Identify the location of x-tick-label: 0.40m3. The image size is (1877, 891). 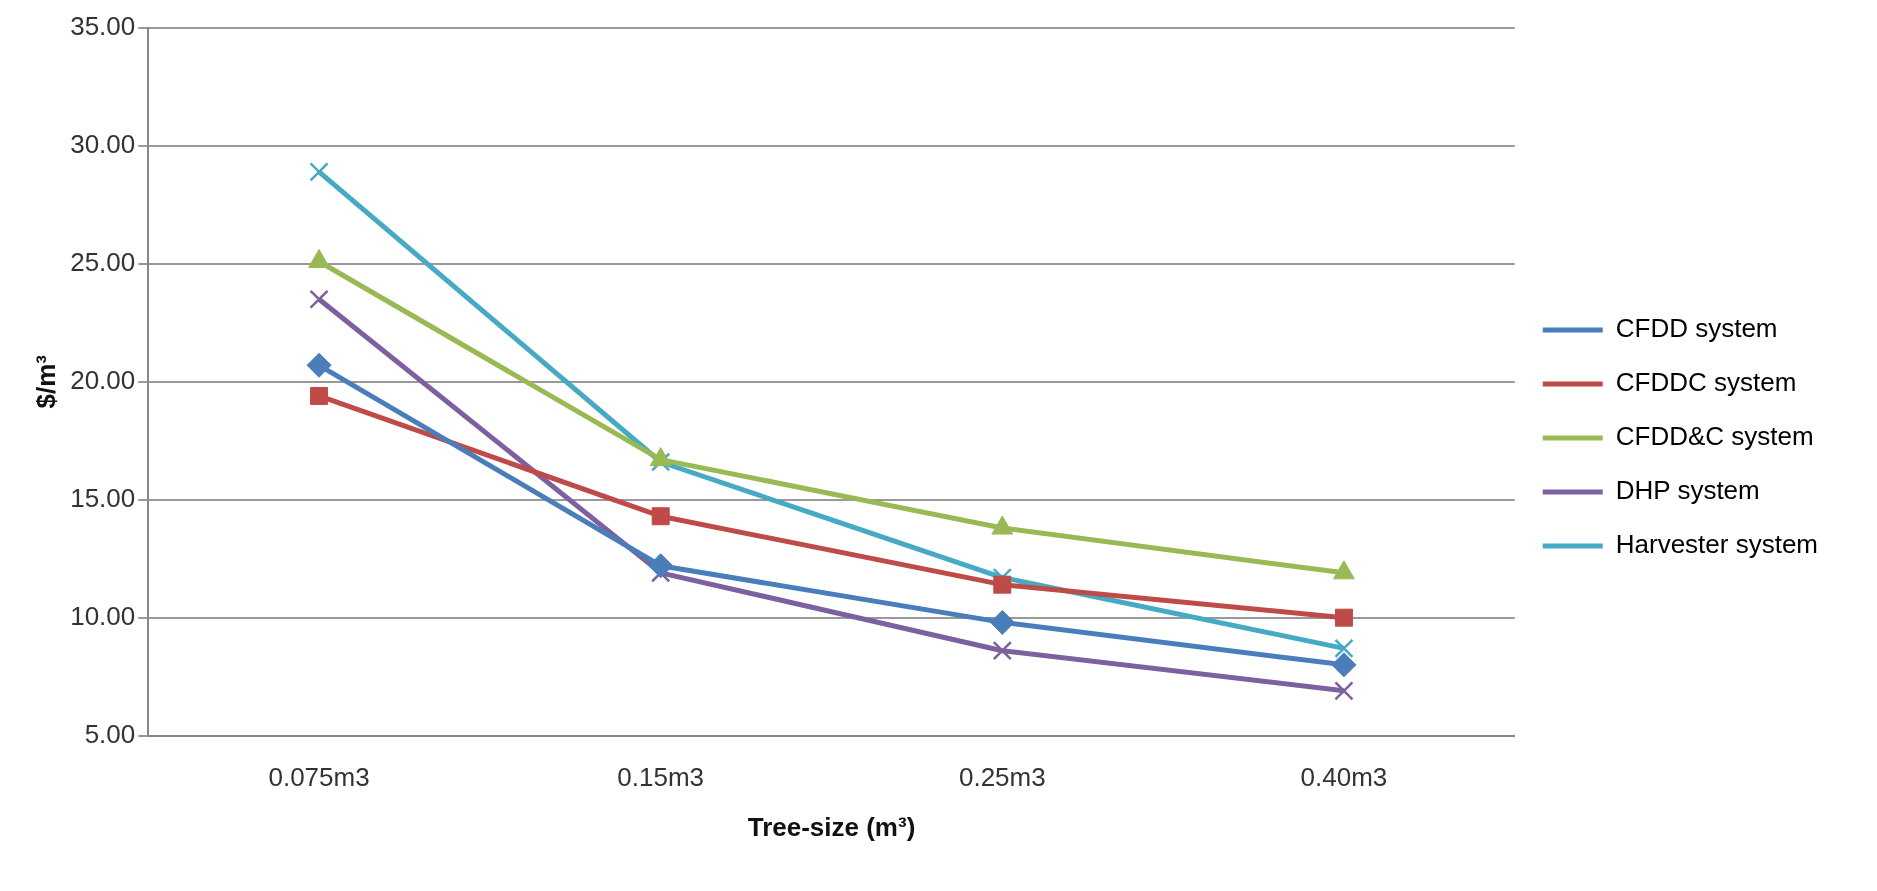
(1344, 777).